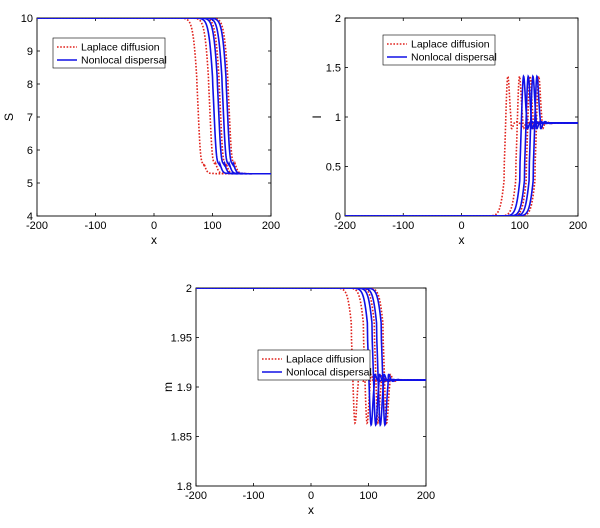 This screenshot has height=528, width=600. I want to click on y-tick-label: 0, so click(338, 217).